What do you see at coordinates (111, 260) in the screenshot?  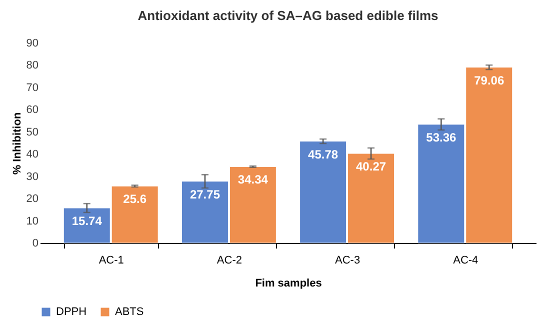 I see `x-tick-label: AC-1` at bounding box center [111, 260].